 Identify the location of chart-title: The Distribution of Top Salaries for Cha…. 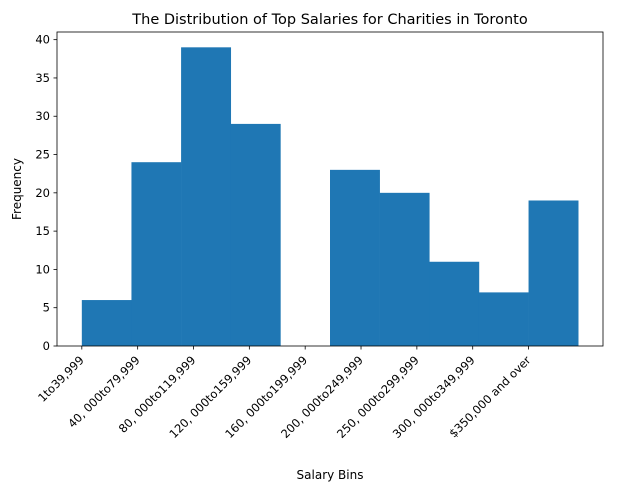
(329, 20).